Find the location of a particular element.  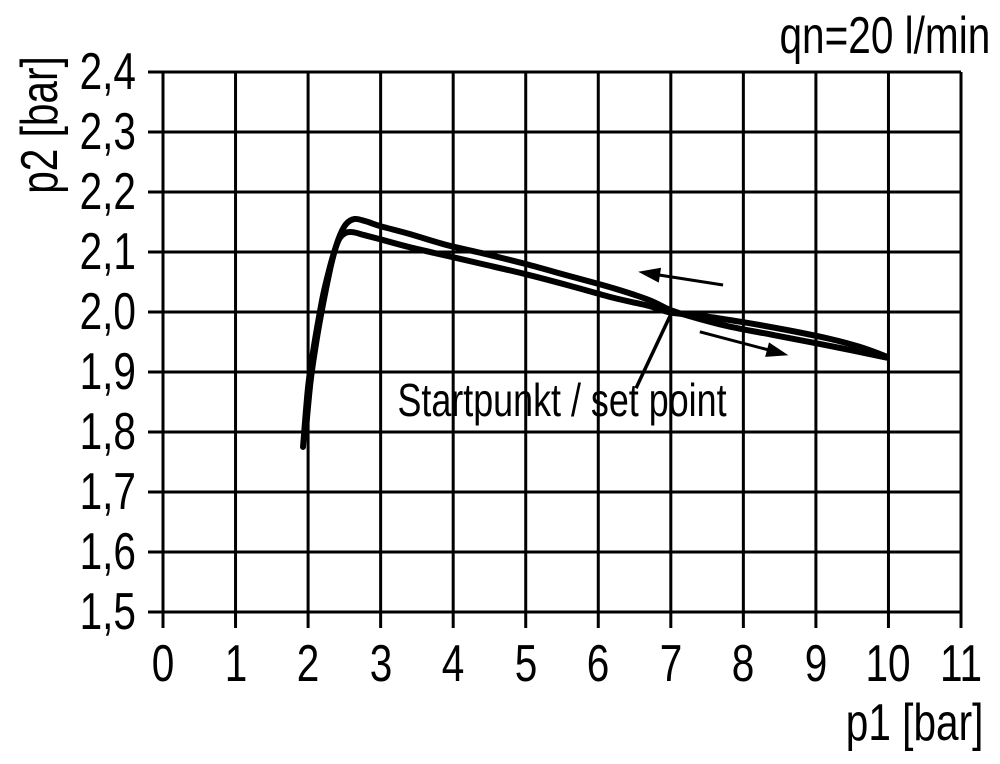

x-tick-label: 9 is located at coordinates (816, 664).